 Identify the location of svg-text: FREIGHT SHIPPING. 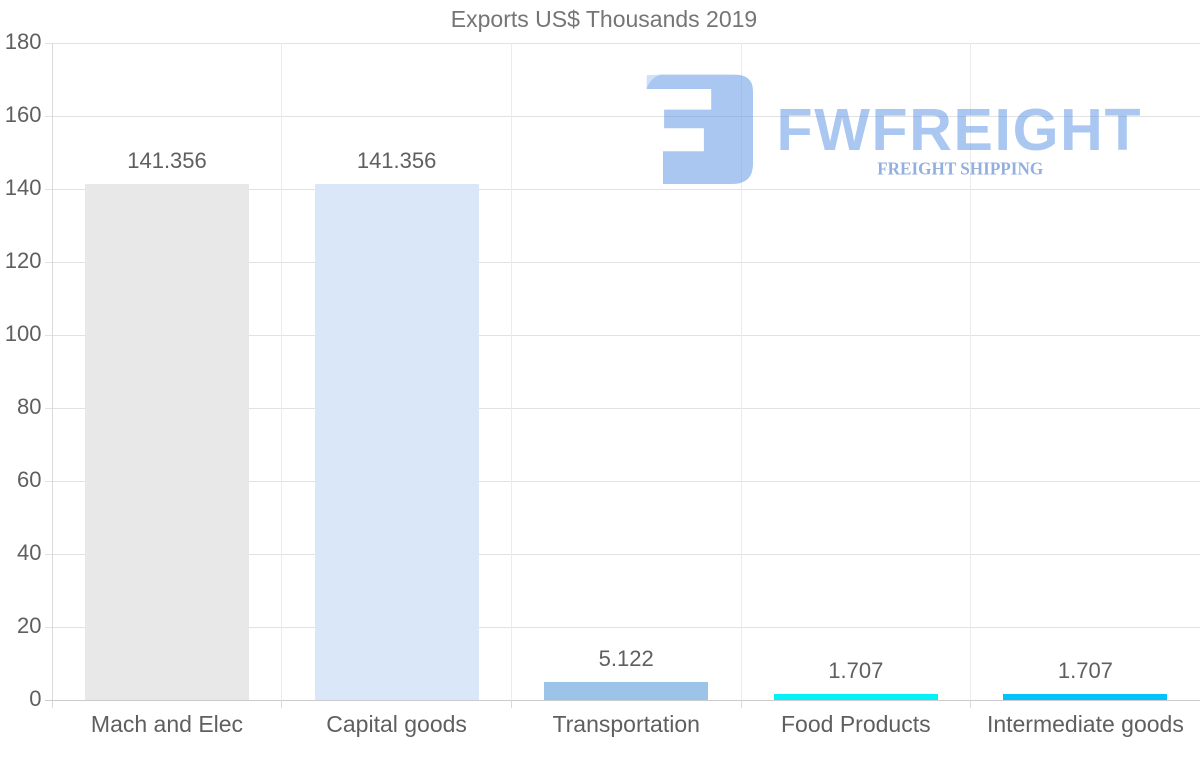
(960, 169).